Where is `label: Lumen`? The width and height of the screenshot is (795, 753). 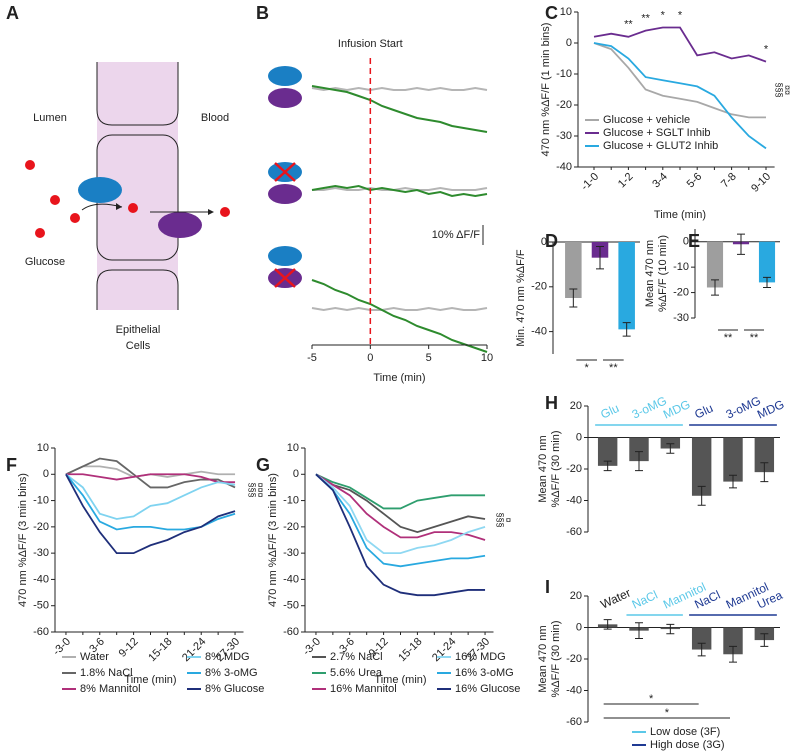
label: Lumen is located at coordinates (50, 118).